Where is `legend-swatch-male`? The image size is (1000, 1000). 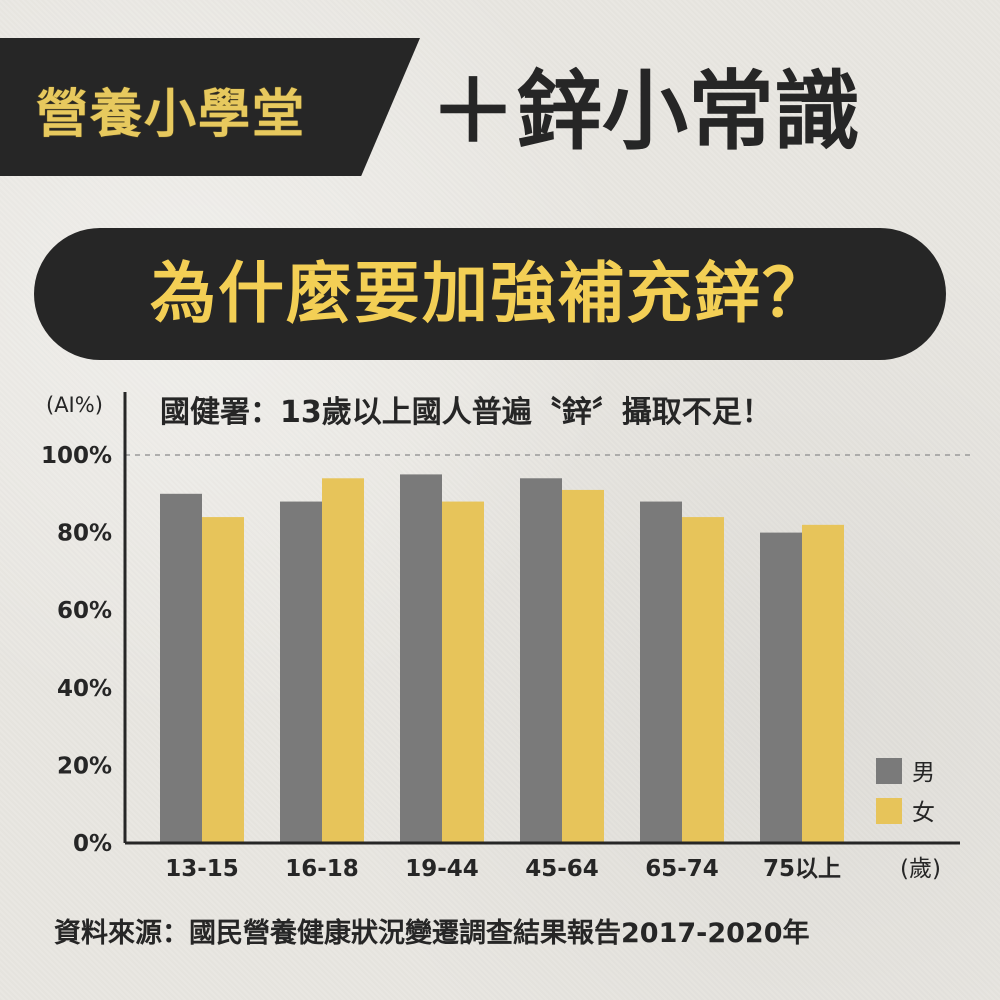
legend-swatch-male is located at coordinates (889, 771).